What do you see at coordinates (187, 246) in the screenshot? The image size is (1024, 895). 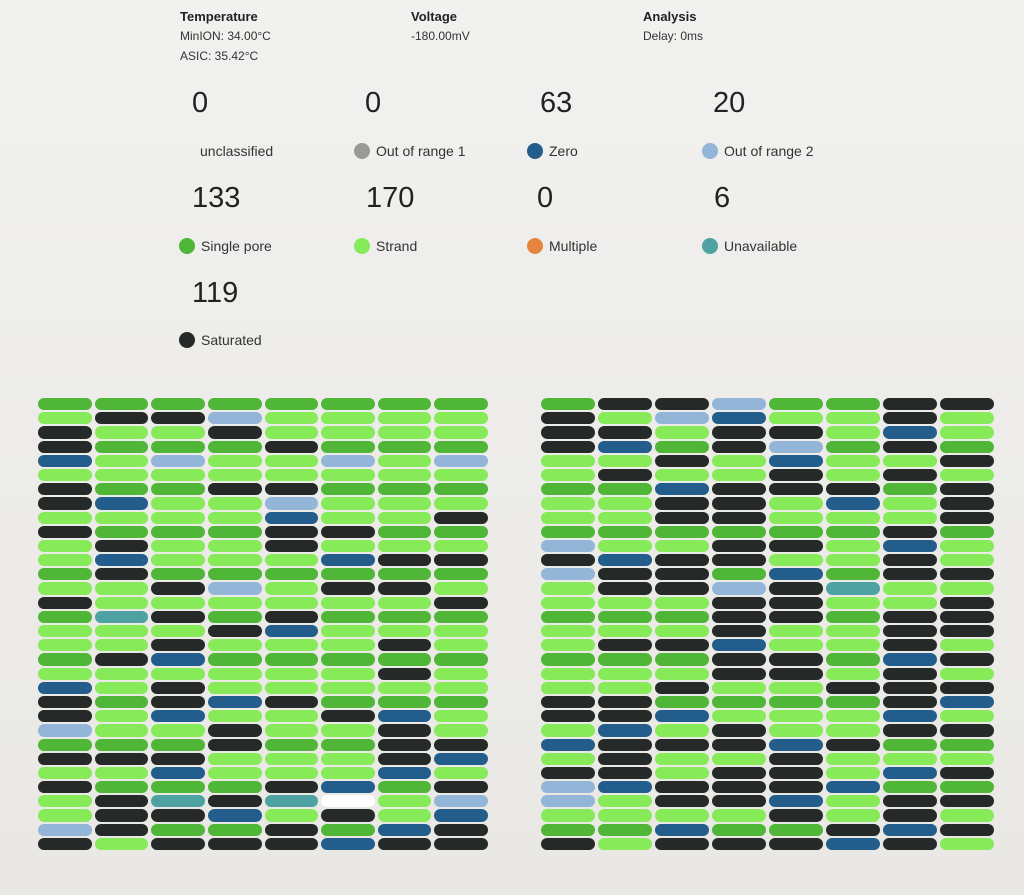 I see `single-pore-dot-icon` at bounding box center [187, 246].